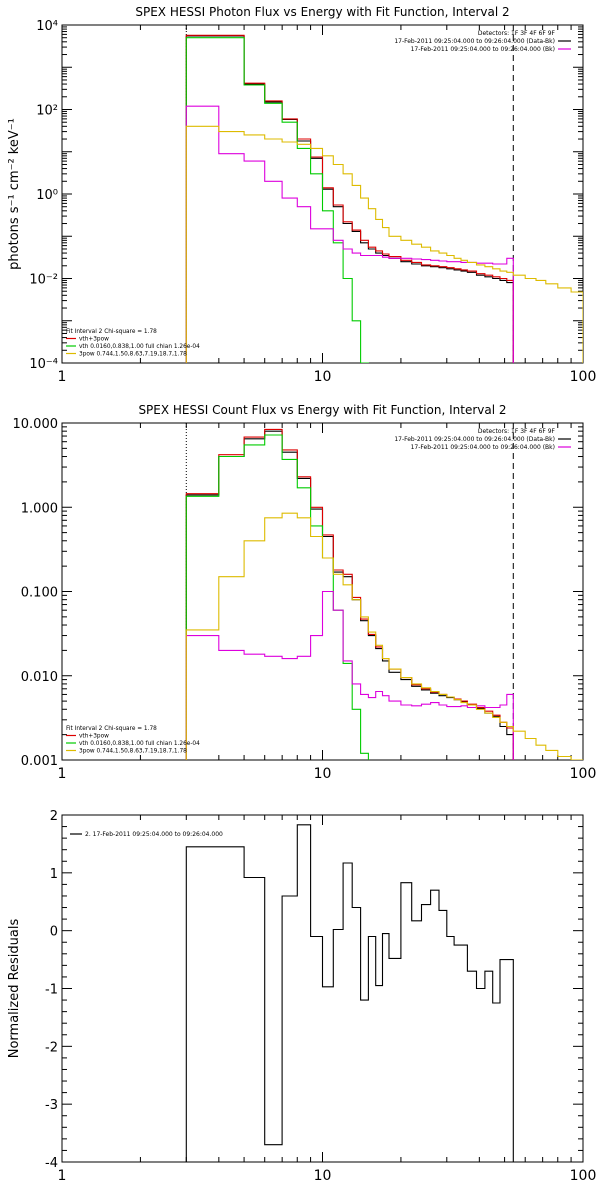 The height and width of the screenshot is (1204, 600). Describe the element at coordinates (36, 424) in the screenshot. I see `y-tick-label: 10.000` at that location.